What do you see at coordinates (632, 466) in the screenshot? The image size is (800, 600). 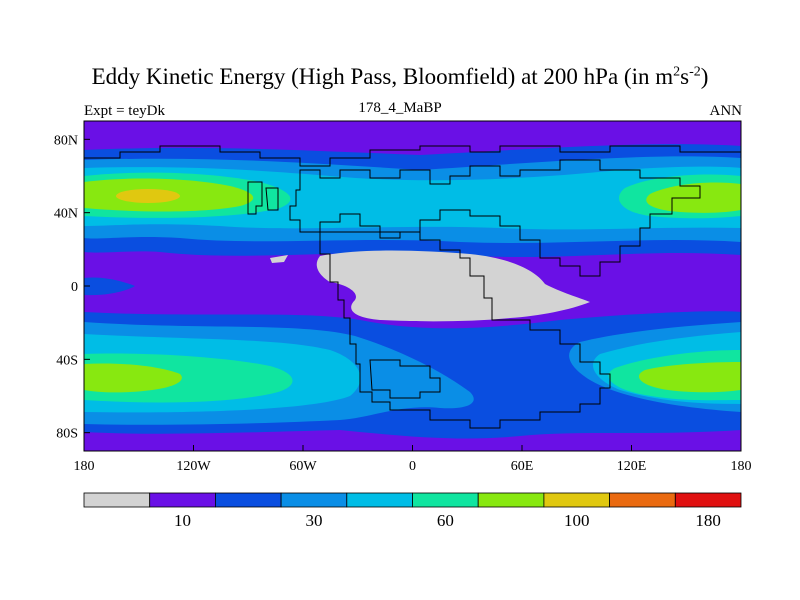 I see `x-tick-label: 120E` at bounding box center [632, 466].